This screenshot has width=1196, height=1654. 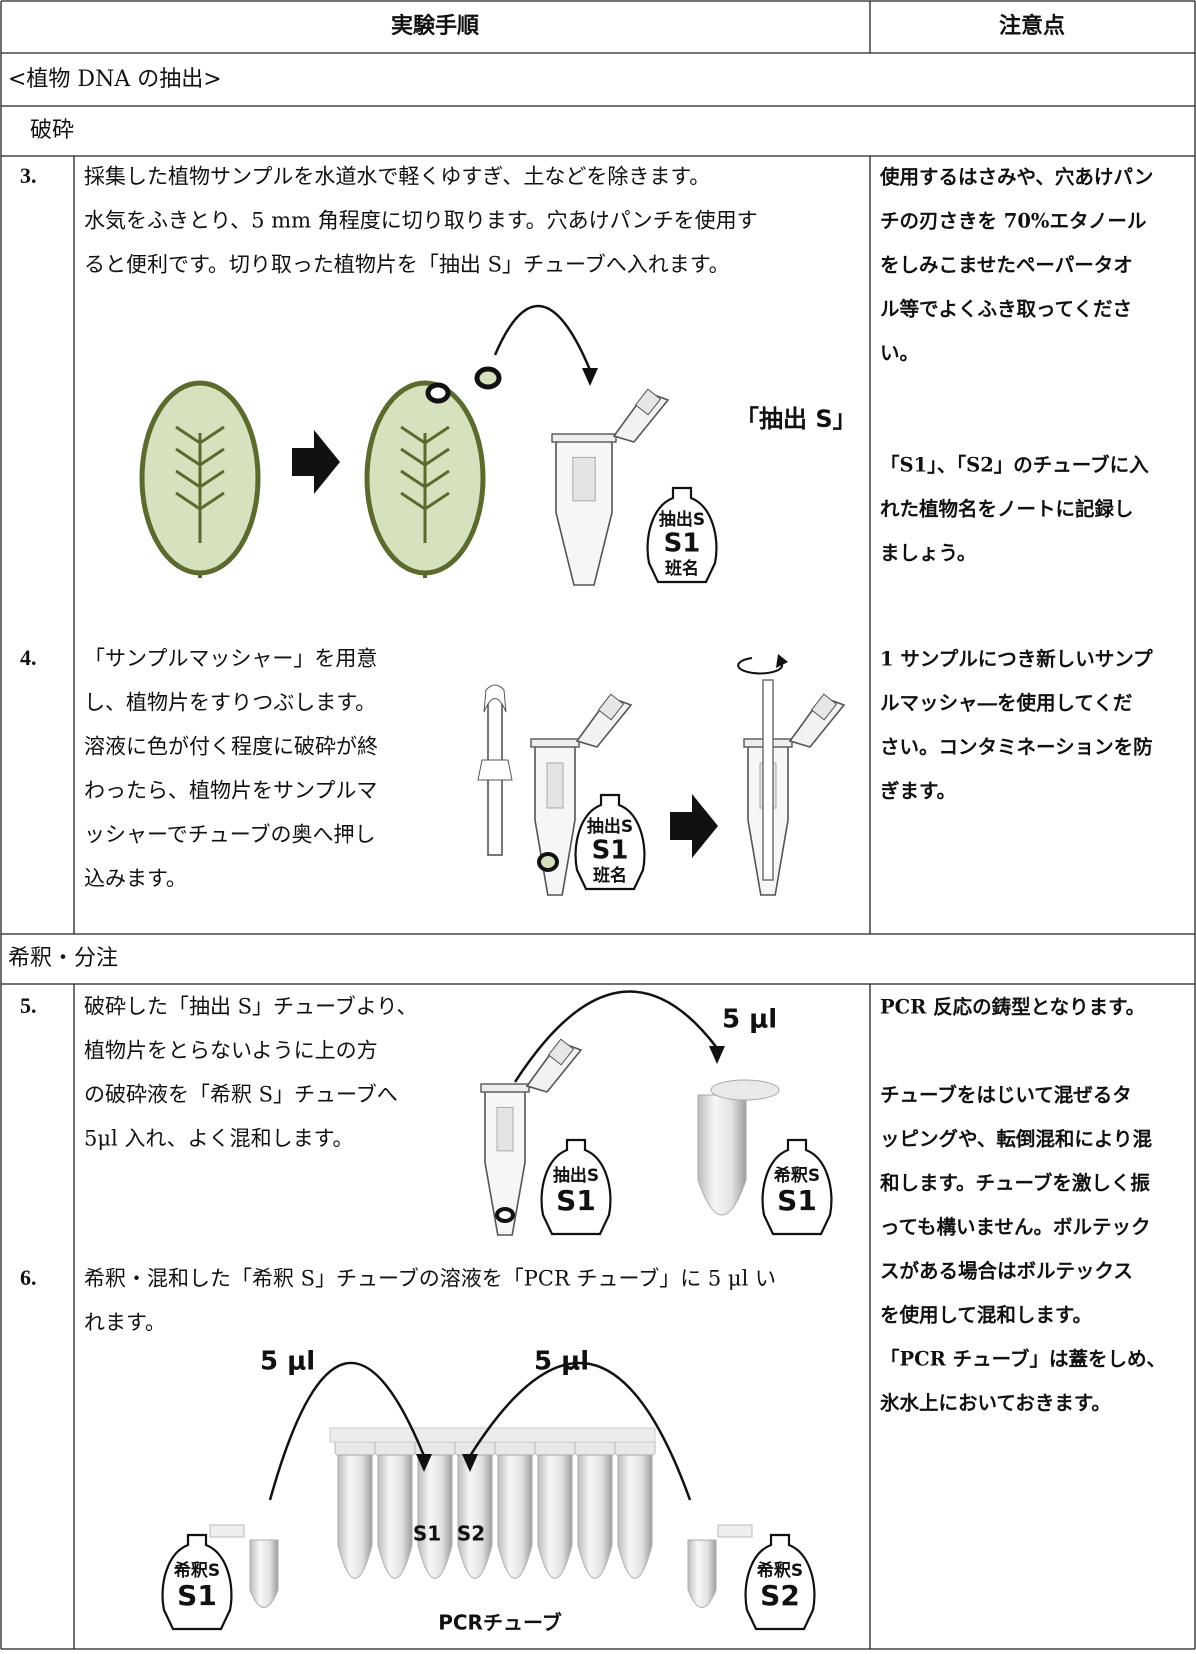 I want to click on masher-top, so click(x=495, y=698).